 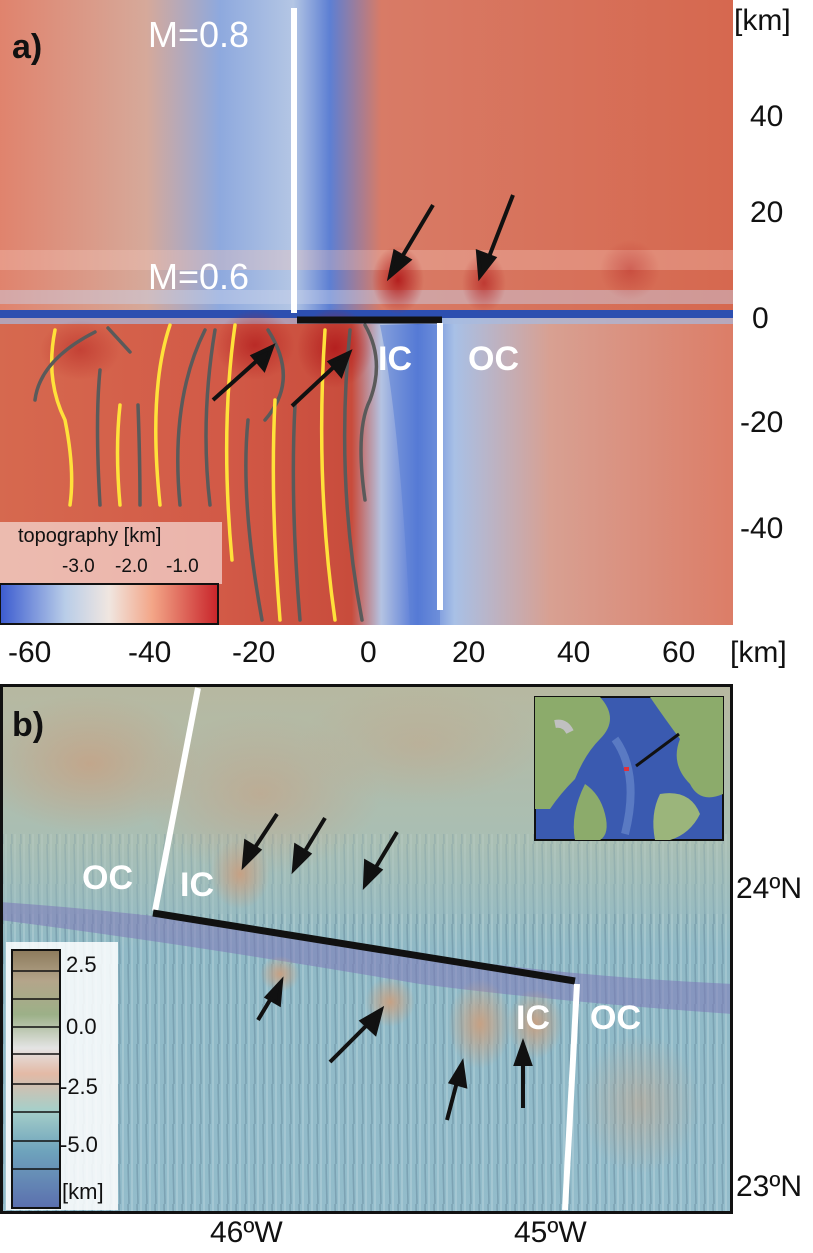 I want to click on ridge-segment-north, so click(x=176, y=799).